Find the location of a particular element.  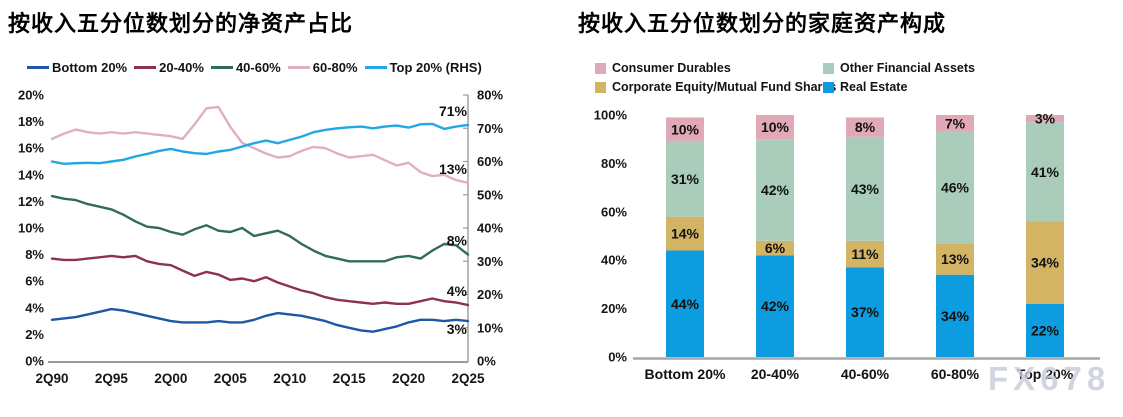

y-axis-tick-label: 40% is located at coordinates (614, 260).